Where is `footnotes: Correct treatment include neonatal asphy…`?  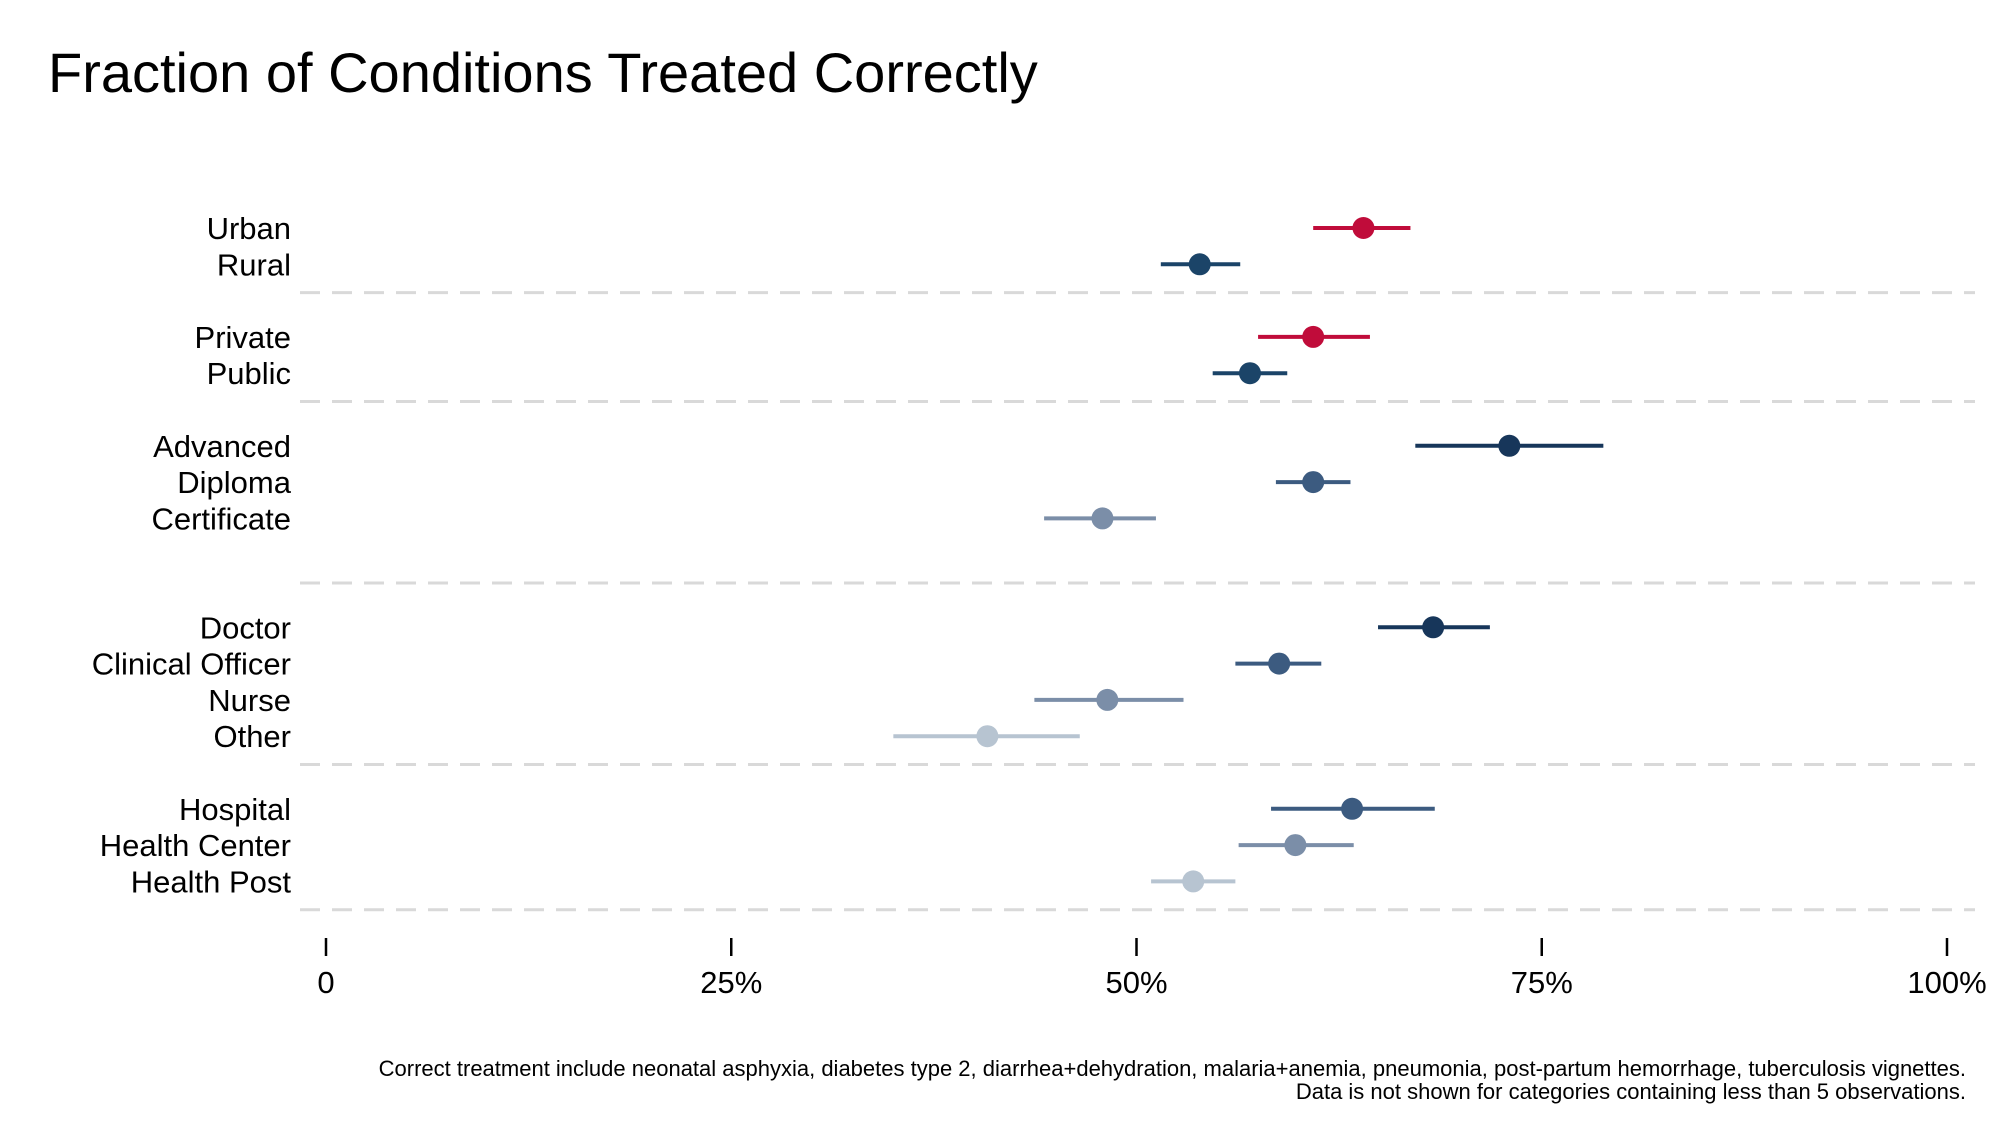 footnotes: Correct treatment include neonatal asphy… is located at coordinates (1172, 1080).